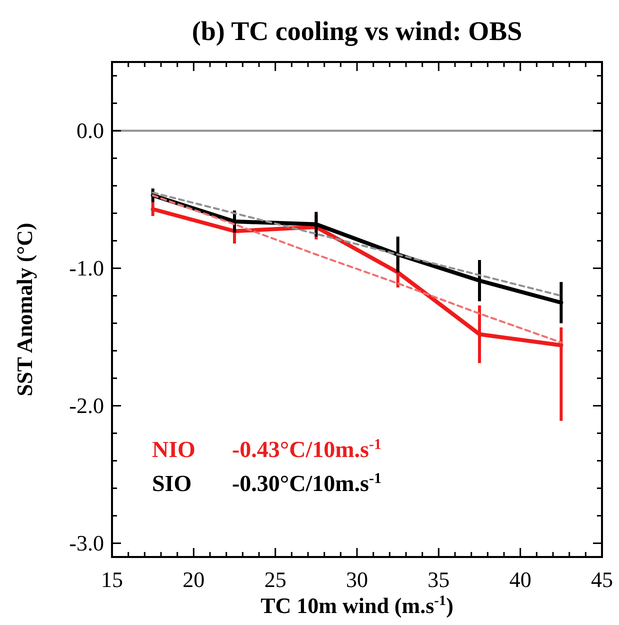  What do you see at coordinates (357, 579) in the screenshot?
I see `x-tick-label: 30` at bounding box center [357, 579].